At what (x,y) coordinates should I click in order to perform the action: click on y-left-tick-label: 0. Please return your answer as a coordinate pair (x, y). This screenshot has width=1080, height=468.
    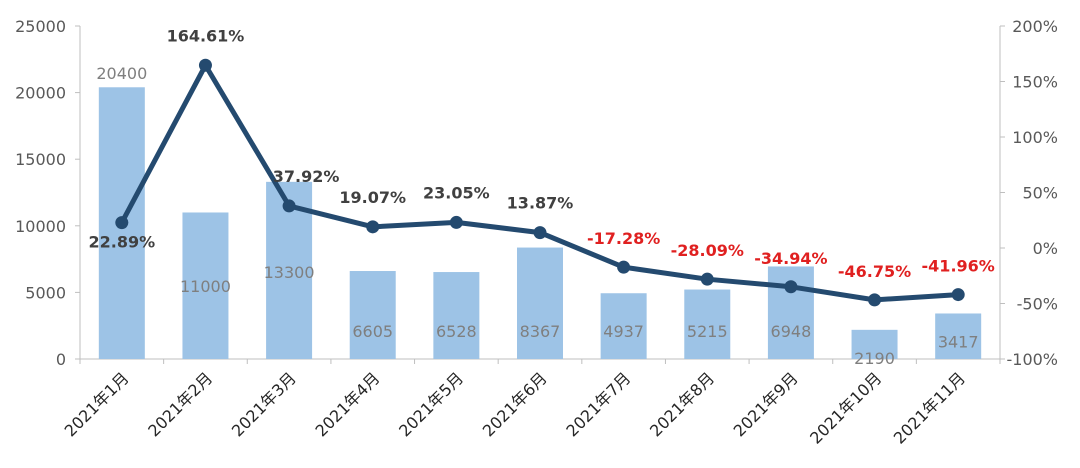
    Looking at the image, I should click on (61, 359).